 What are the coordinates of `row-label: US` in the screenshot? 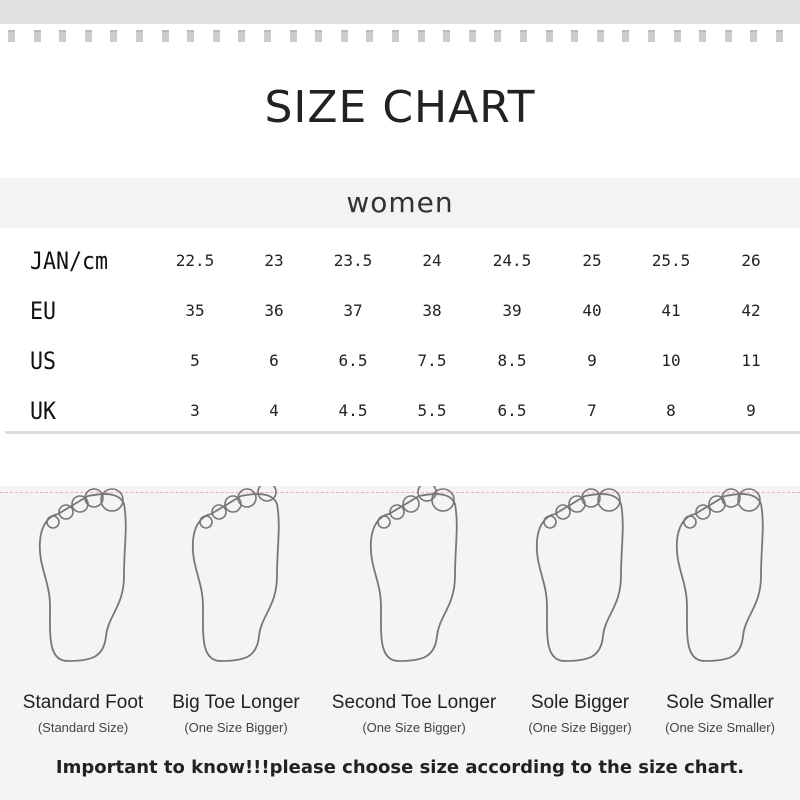 It's located at (43, 361).